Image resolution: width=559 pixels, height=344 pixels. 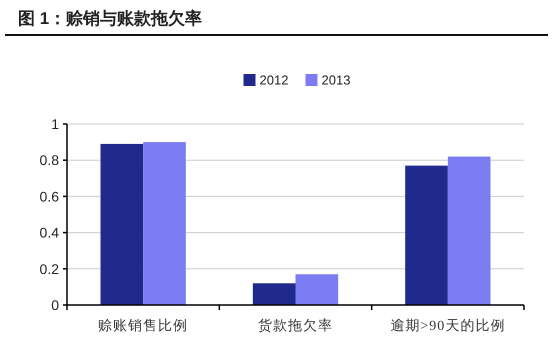 What do you see at coordinates (110, 18) in the screenshot?
I see `chart-title: 图 1：赊销与账款拖欠率` at bounding box center [110, 18].